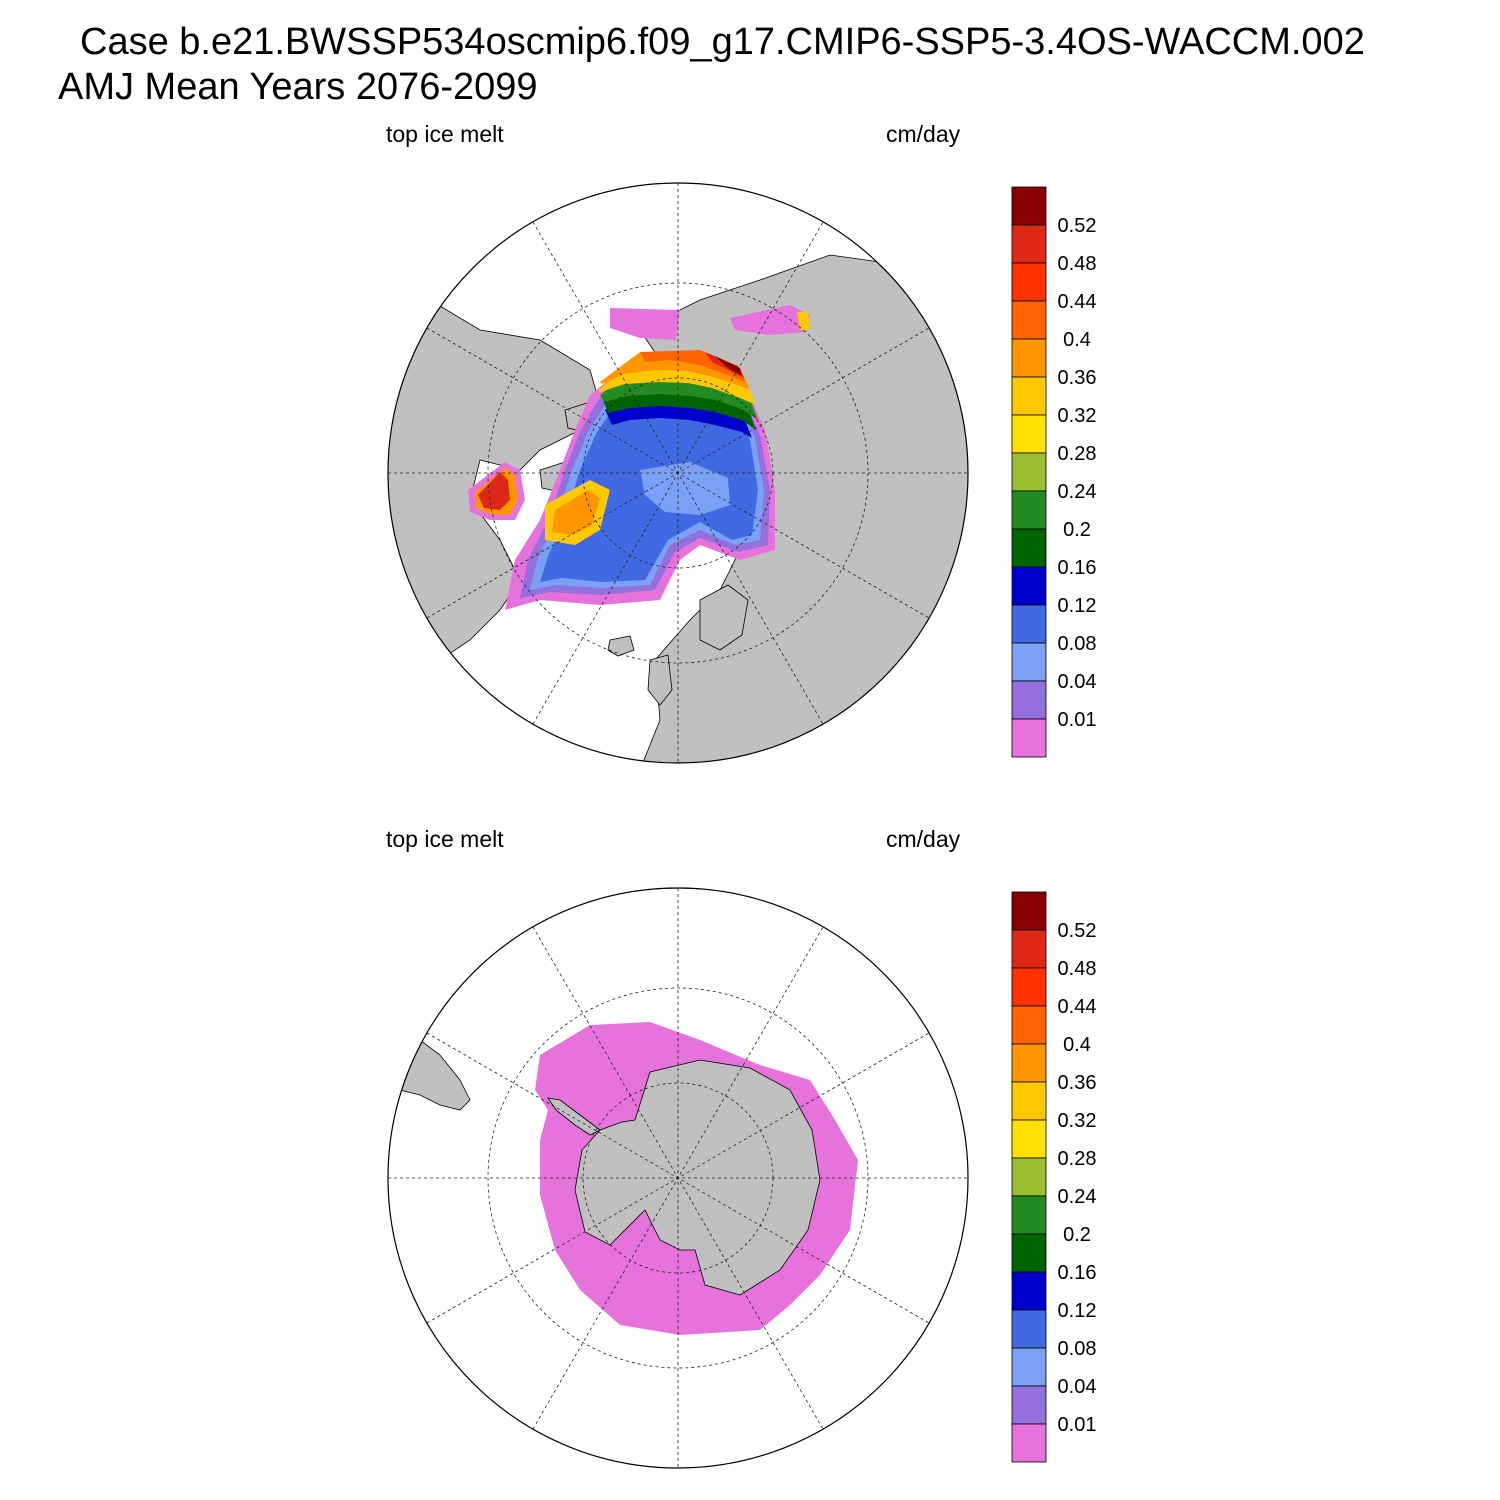  What do you see at coordinates (1077, 340) in the screenshot?
I see `north-colorbar-tick-label: 0.4` at bounding box center [1077, 340].